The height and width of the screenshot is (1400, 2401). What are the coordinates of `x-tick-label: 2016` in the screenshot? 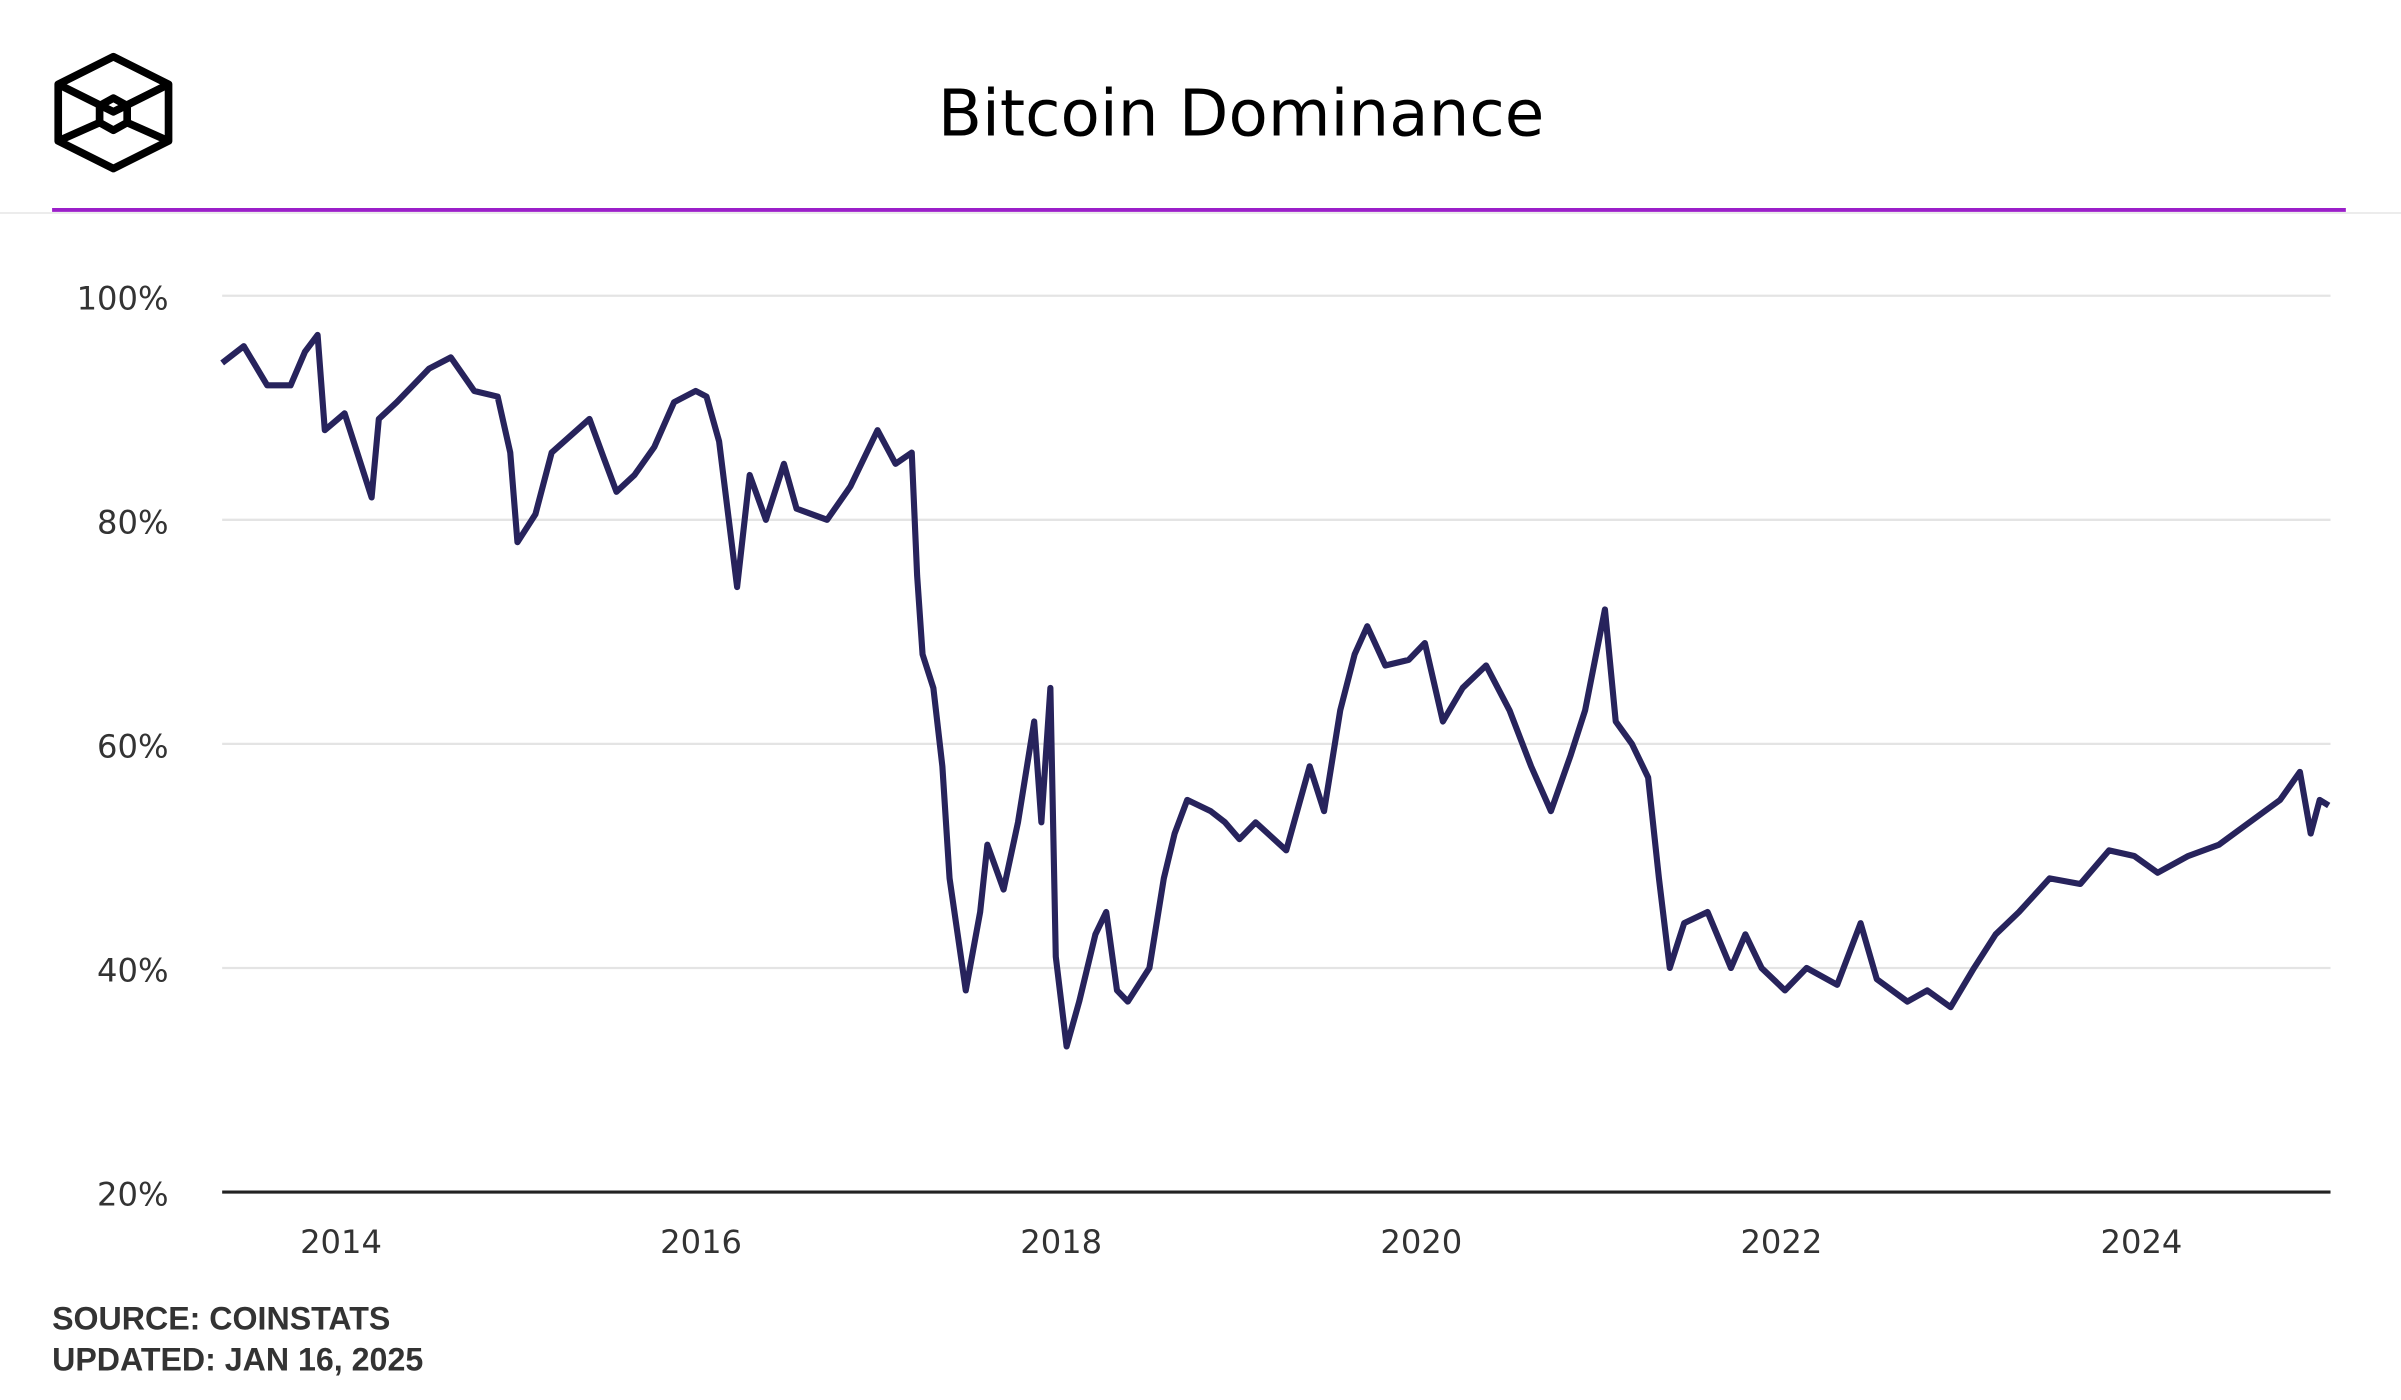 It's located at (701, 1242).